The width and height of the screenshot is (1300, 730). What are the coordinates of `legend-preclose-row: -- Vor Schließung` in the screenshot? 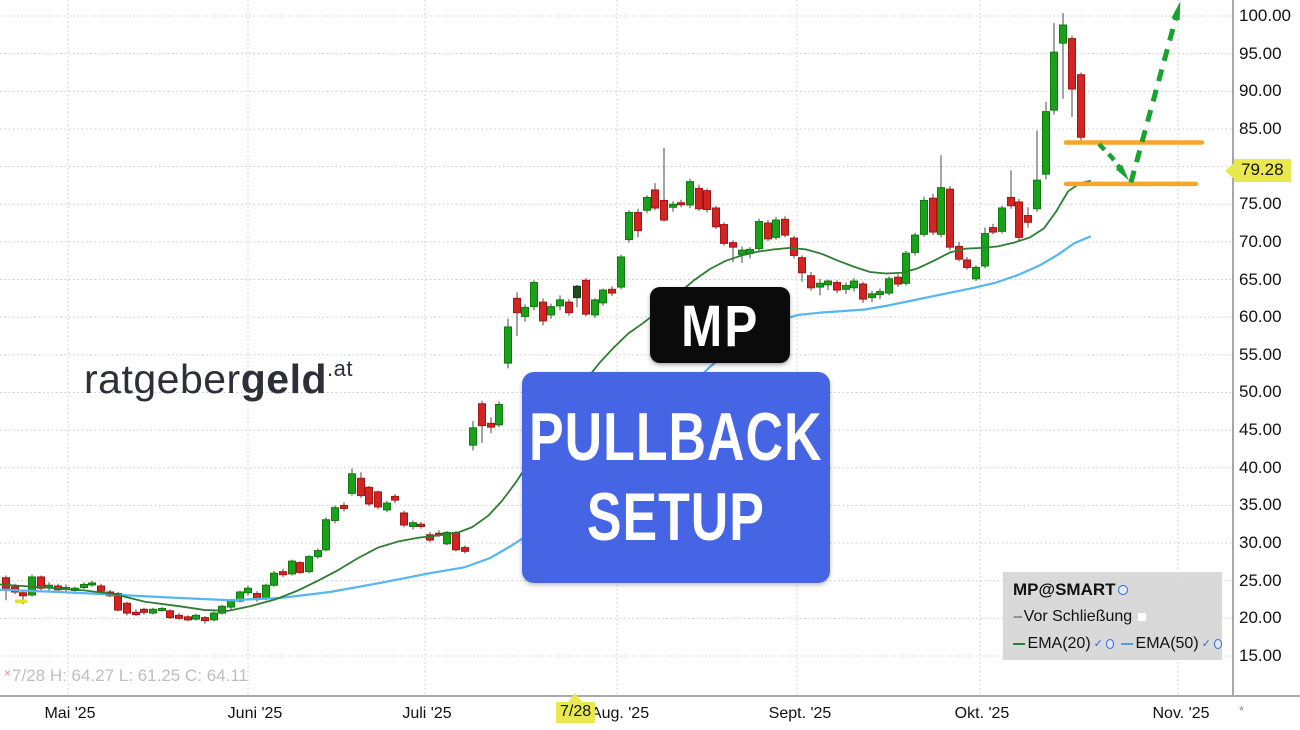 It's located at (1117, 616).